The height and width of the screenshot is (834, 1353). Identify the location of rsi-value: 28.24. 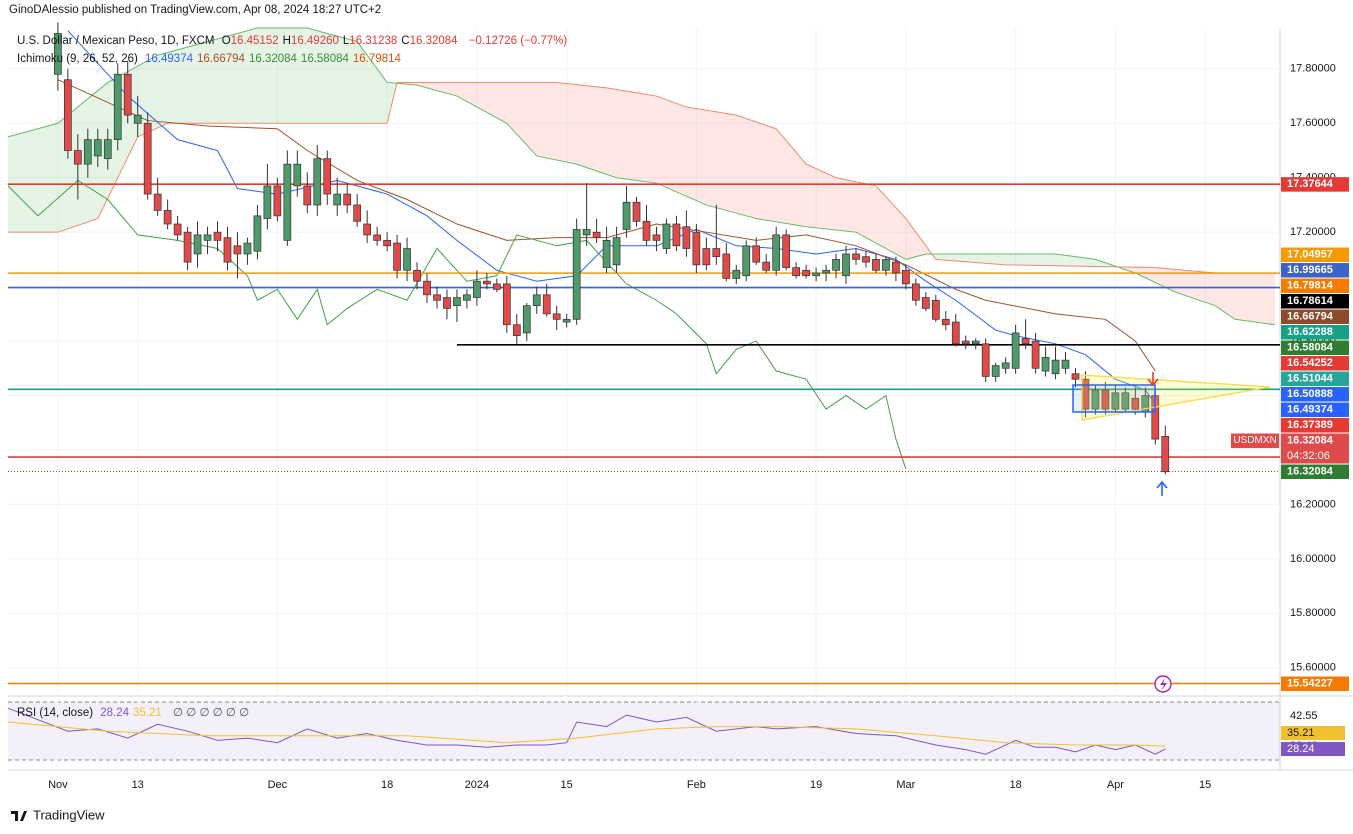
(115, 713).